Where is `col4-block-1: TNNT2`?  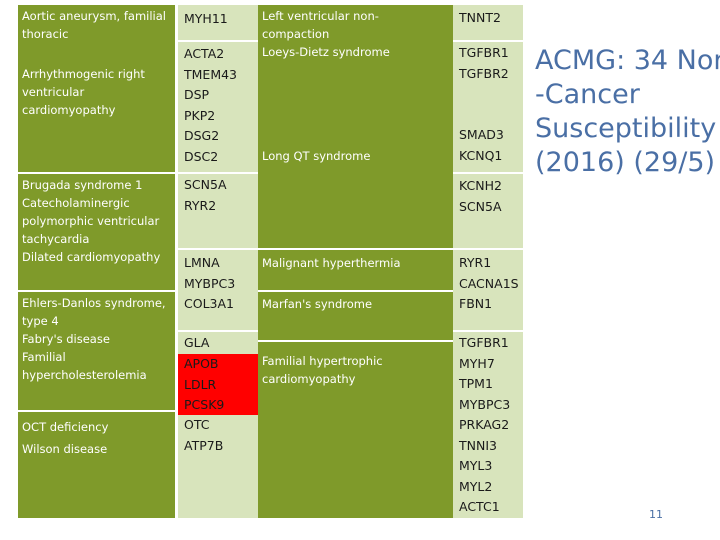
col4-block-1: TNNT2 is located at coordinates (488, 22).